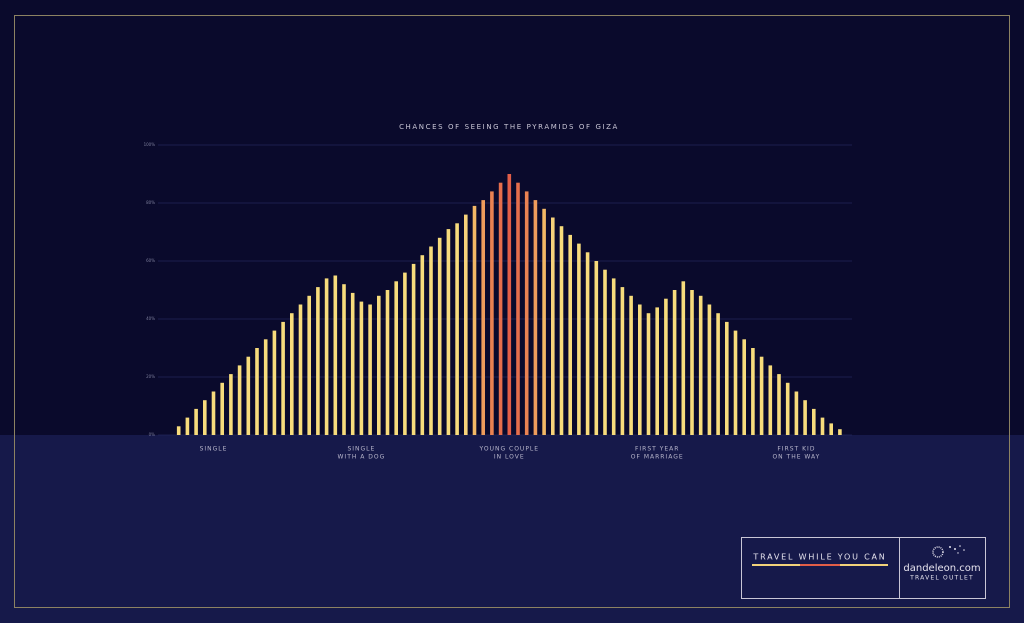 The width and height of the screenshot is (1024, 623). What do you see at coordinates (150, 202) in the screenshot?
I see `y-tick-label: 80%` at bounding box center [150, 202].